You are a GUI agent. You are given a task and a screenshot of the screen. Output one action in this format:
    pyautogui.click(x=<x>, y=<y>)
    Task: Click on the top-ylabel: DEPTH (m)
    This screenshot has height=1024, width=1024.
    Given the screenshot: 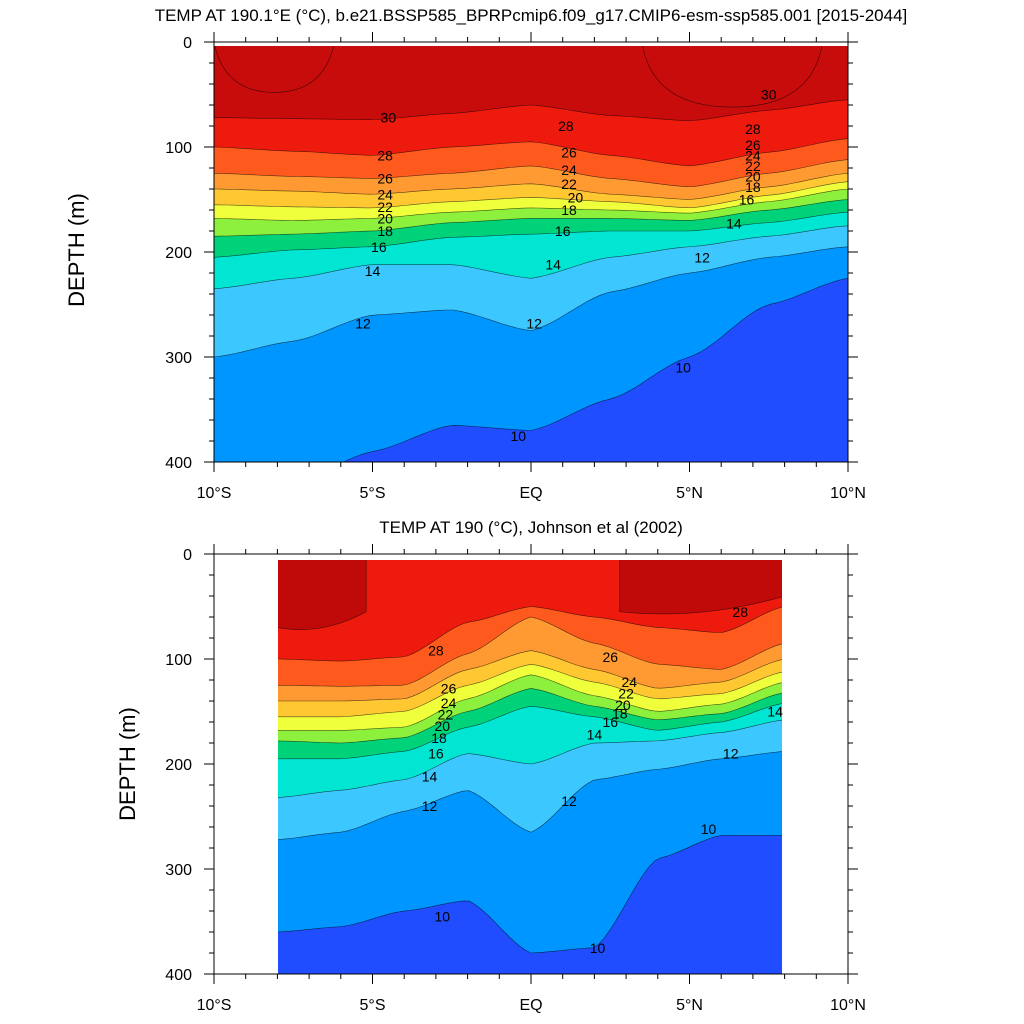 What is the action you would take?
    pyautogui.click(x=76, y=250)
    